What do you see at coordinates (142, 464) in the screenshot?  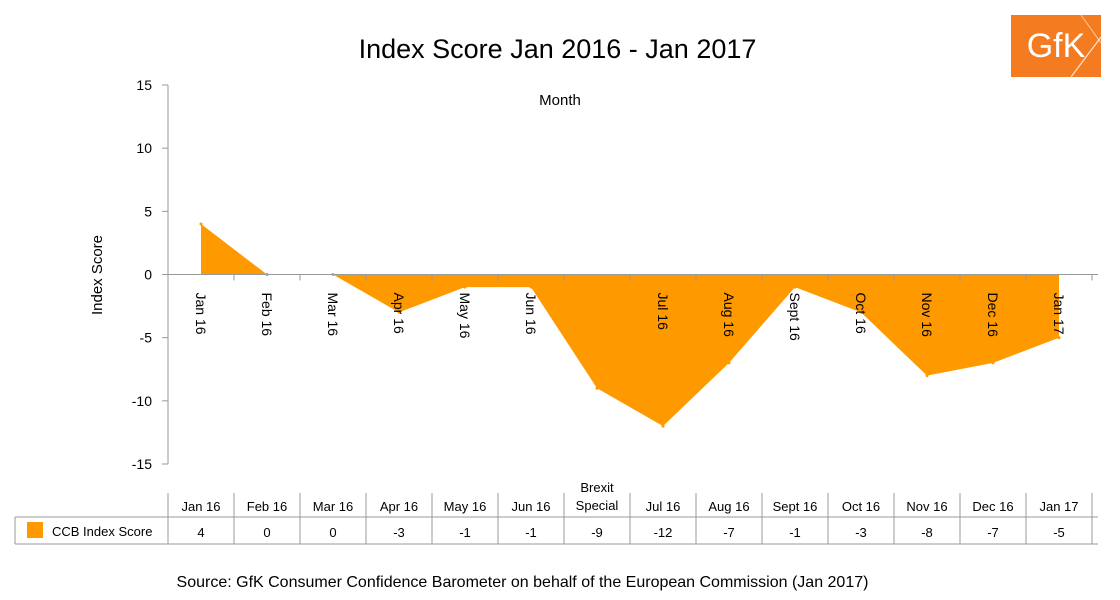 I see `y-tick-label: -15` at bounding box center [142, 464].